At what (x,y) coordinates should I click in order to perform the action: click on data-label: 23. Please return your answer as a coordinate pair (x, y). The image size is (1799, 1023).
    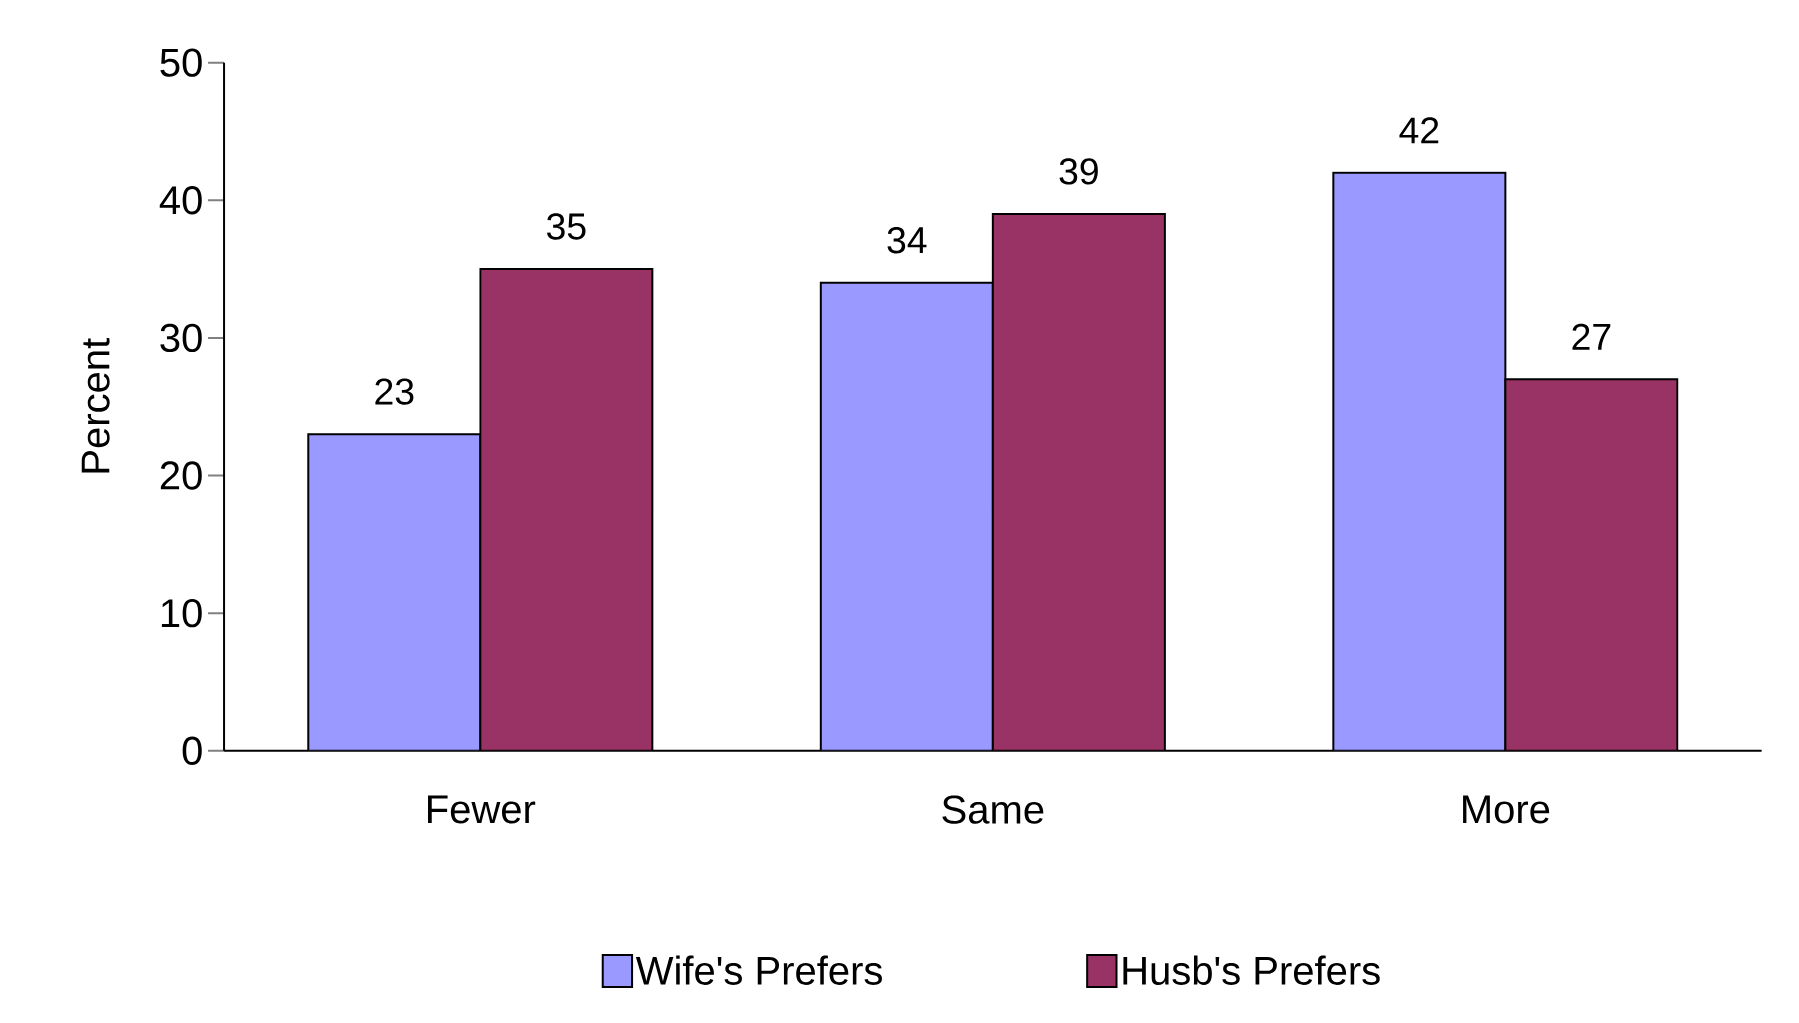
    Looking at the image, I should click on (394, 391).